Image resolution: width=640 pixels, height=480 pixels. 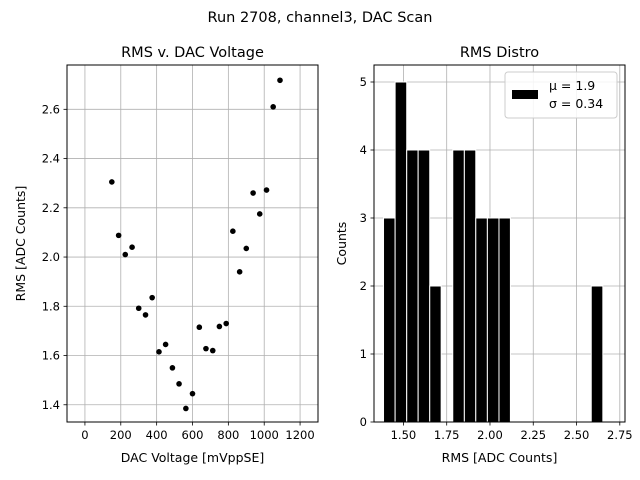 I want to click on legend-mu-label: μ = 1.9, so click(x=572, y=85).